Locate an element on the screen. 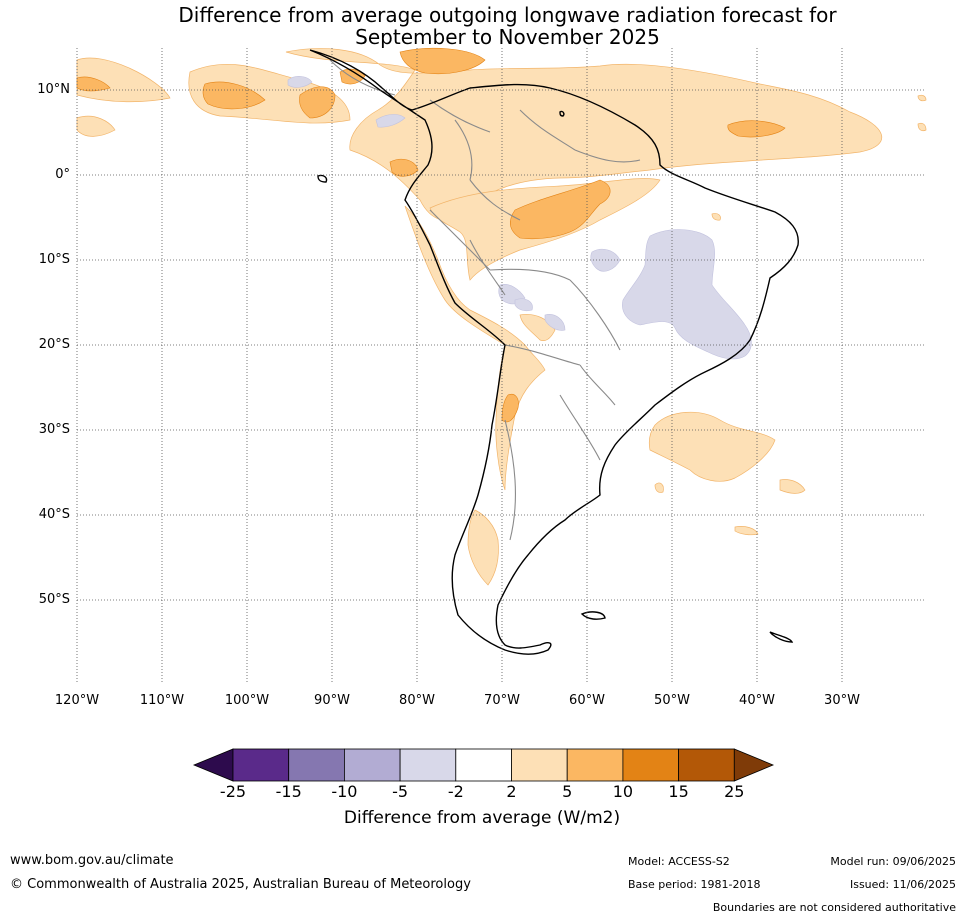 The width and height of the screenshot is (965, 919). lat-label-0: 0° is located at coordinates (62, 174).